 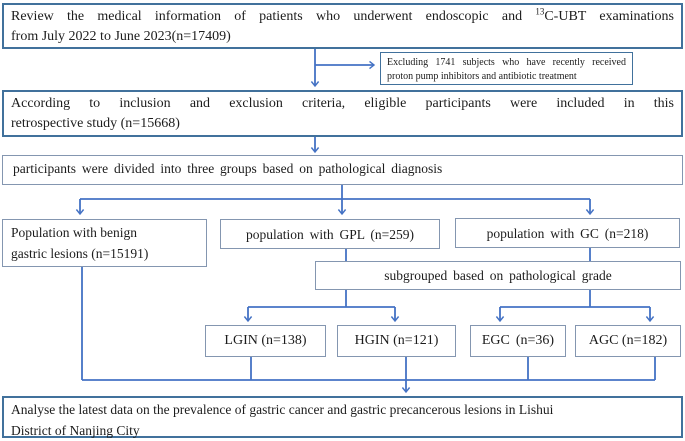 What do you see at coordinates (609, 16) in the screenshot?
I see `review-text-after: C-UBT examinations` at bounding box center [609, 16].